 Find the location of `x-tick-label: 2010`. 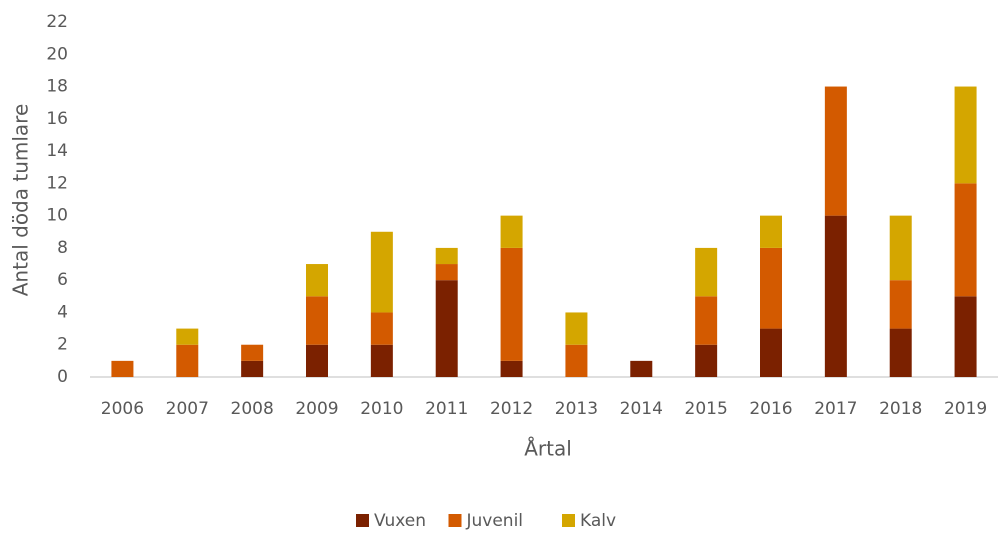

x-tick-label: 2010 is located at coordinates (381, 409).